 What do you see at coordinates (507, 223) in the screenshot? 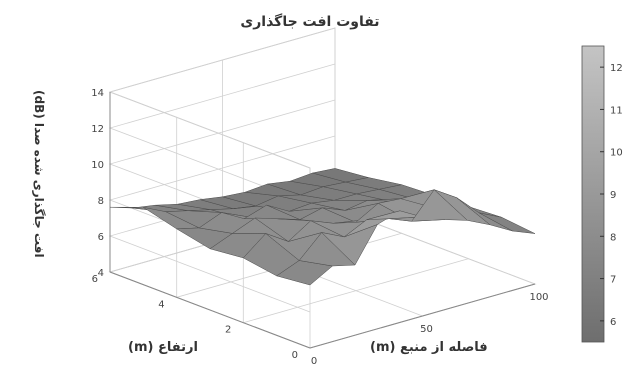
I see `surface-cell` at bounding box center [507, 223].